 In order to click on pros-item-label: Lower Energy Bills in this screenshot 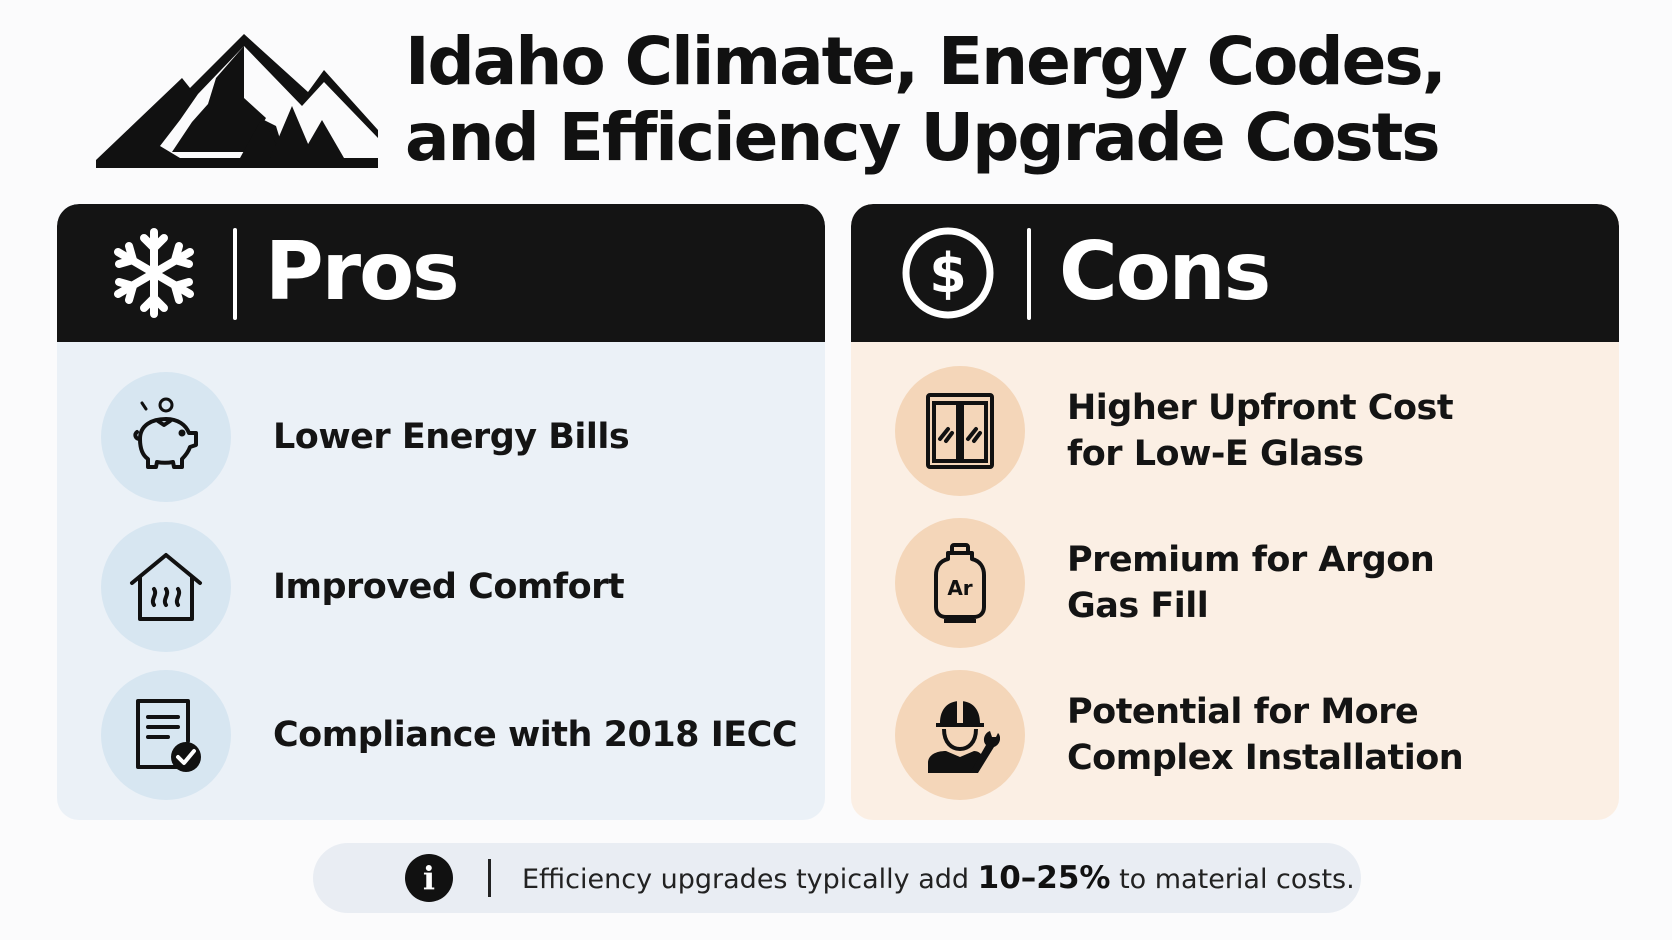, I will do `click(451, 437)`.